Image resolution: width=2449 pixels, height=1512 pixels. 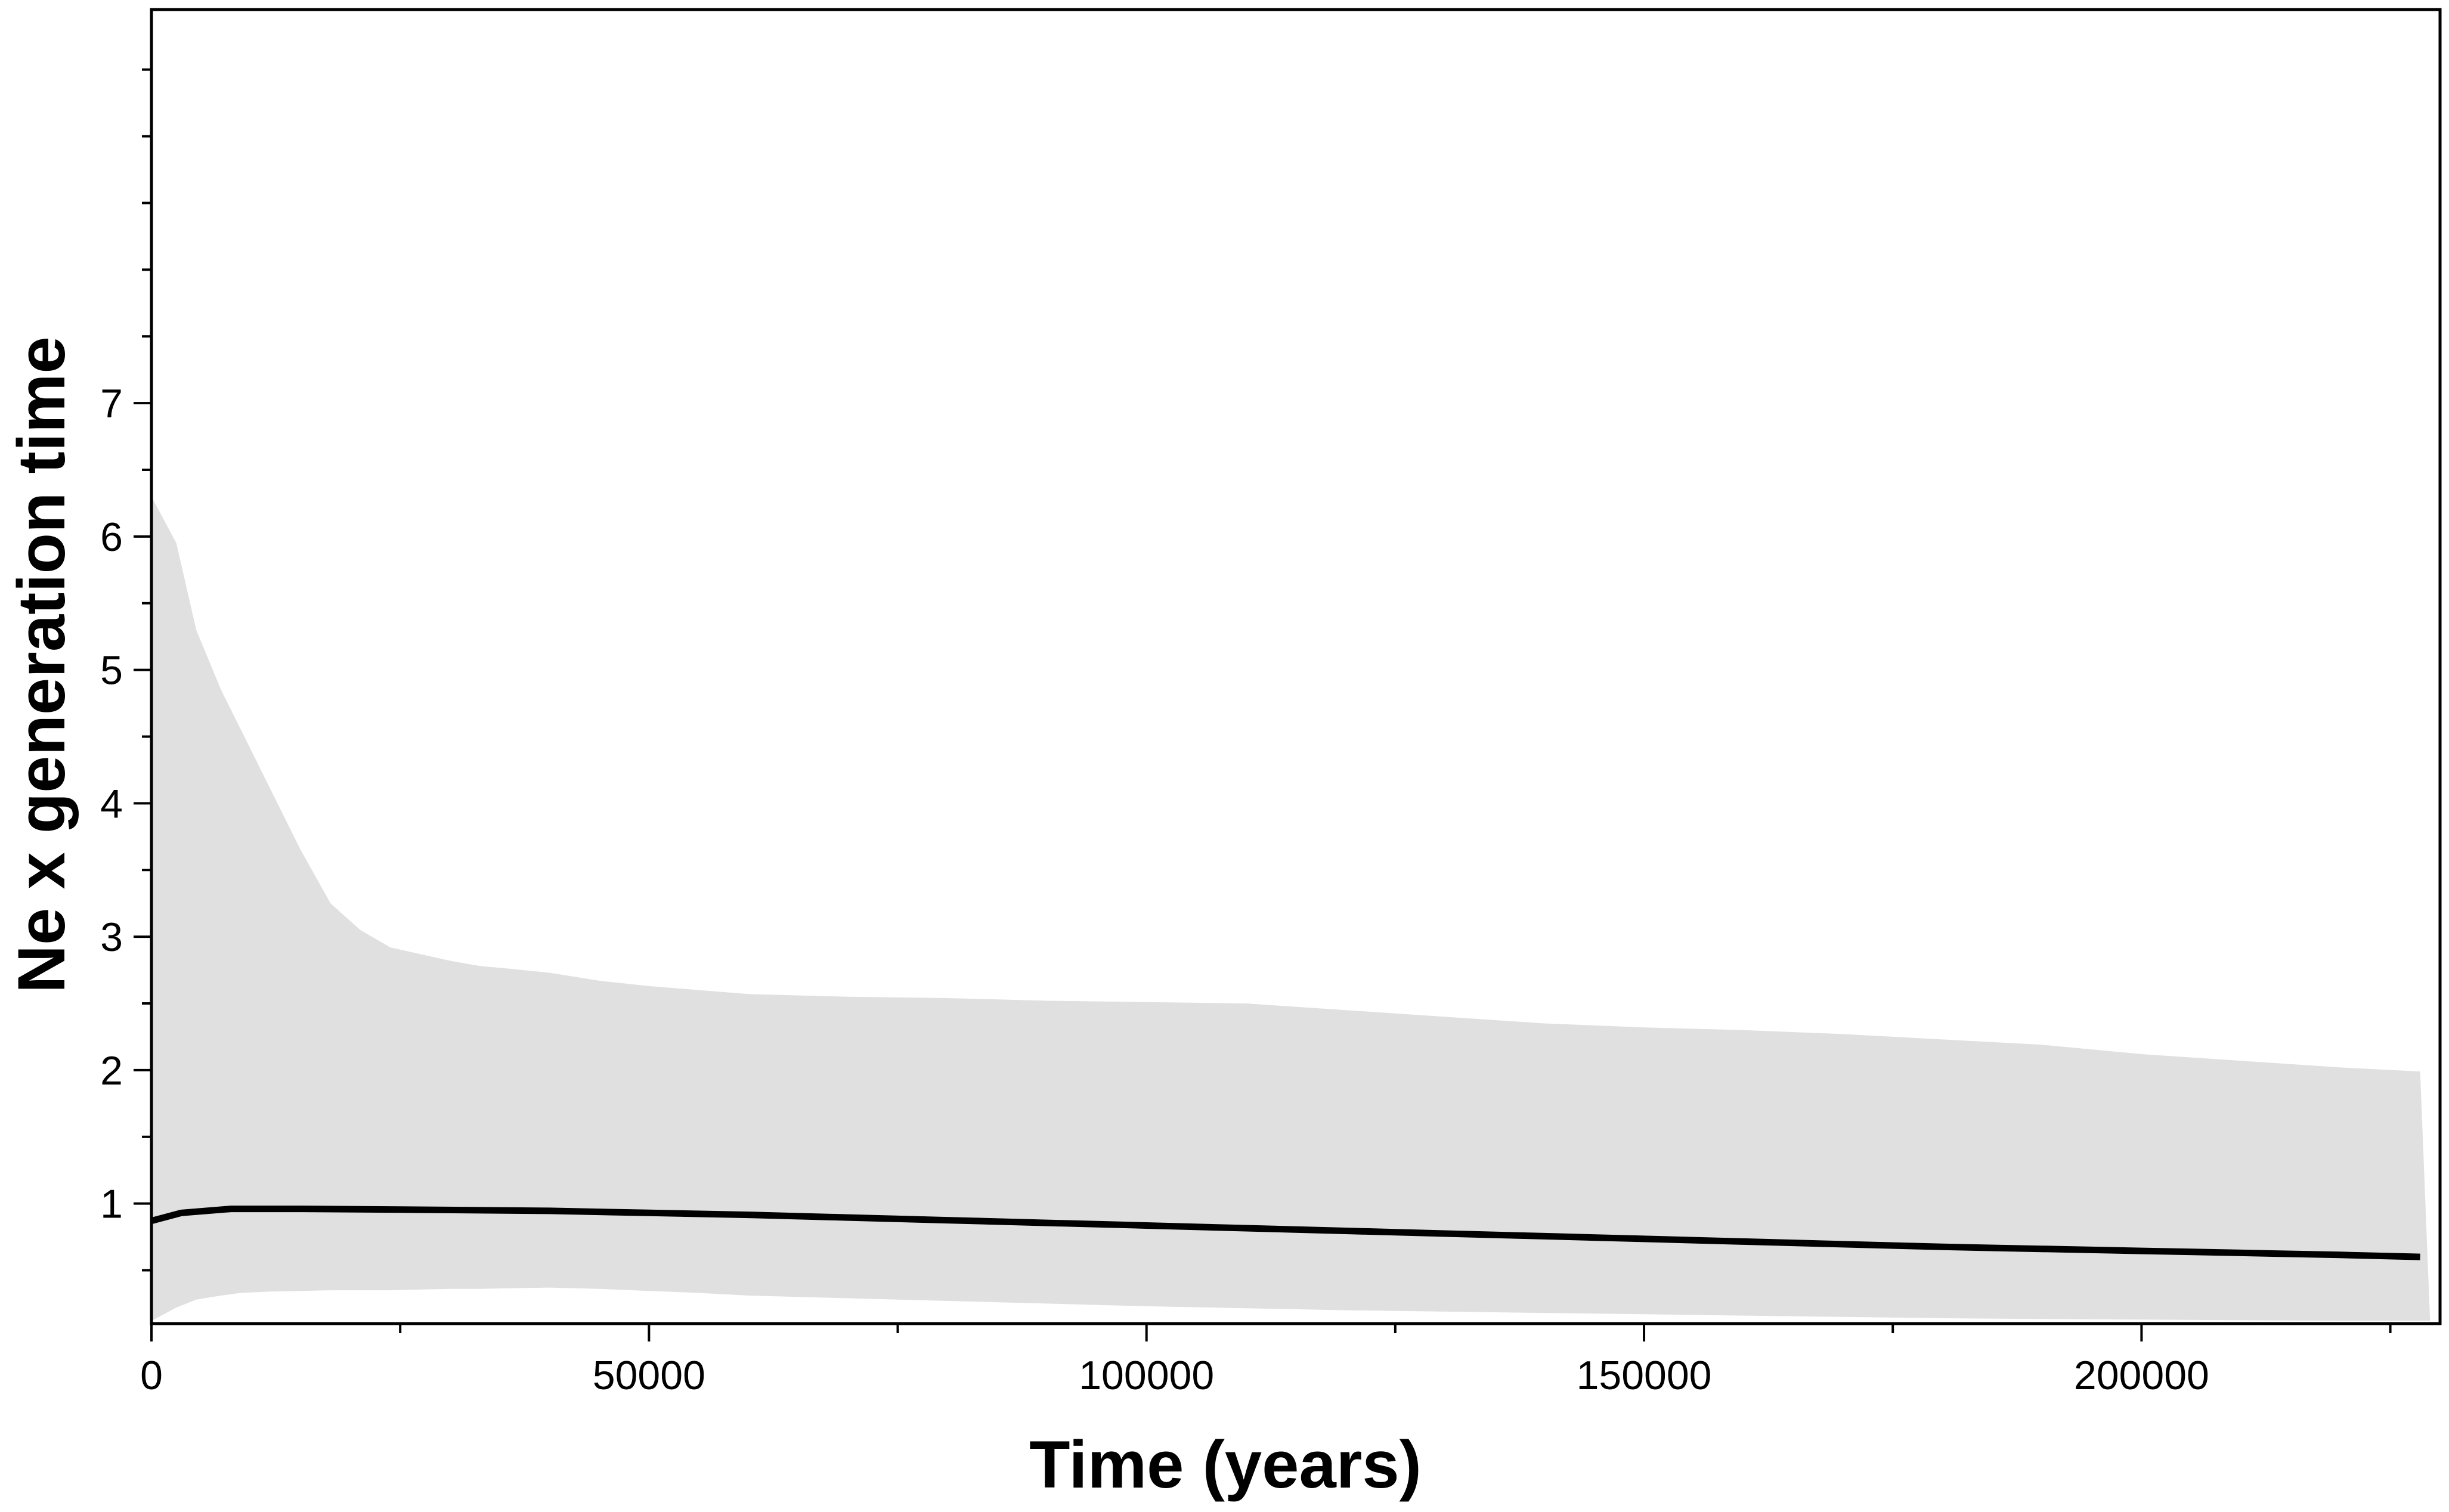 I want to click on y-tick-label: 6, so click(x=111, y=537).